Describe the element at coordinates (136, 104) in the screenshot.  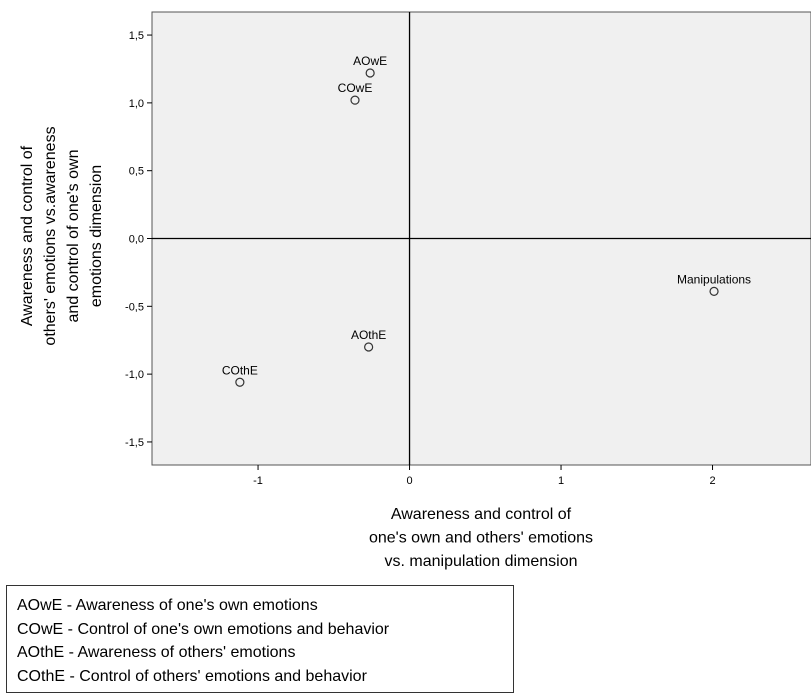
I see `y-tick-label: 1,0` at that location.